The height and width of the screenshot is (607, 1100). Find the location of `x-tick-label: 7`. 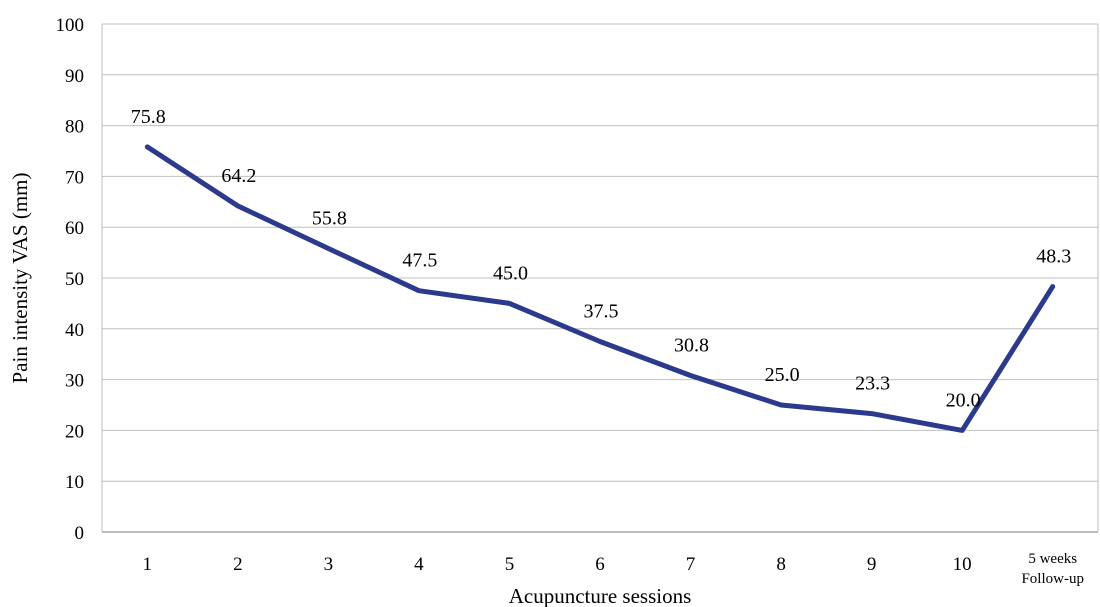

x-tick-label: 7 is located at coordinates (691, 564).